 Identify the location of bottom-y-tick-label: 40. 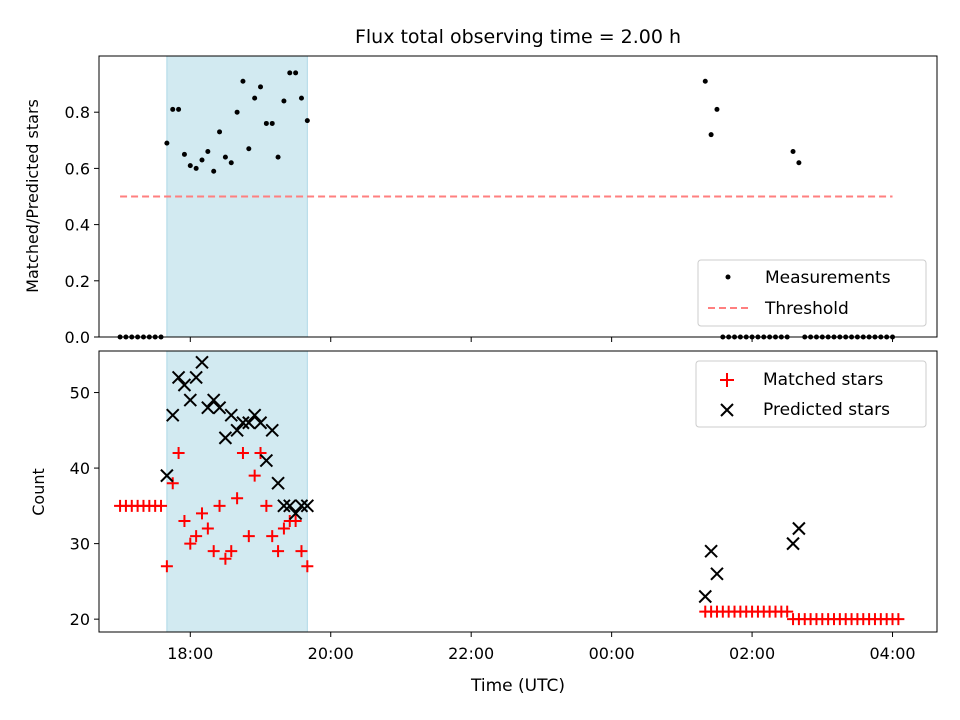
(80, 468).